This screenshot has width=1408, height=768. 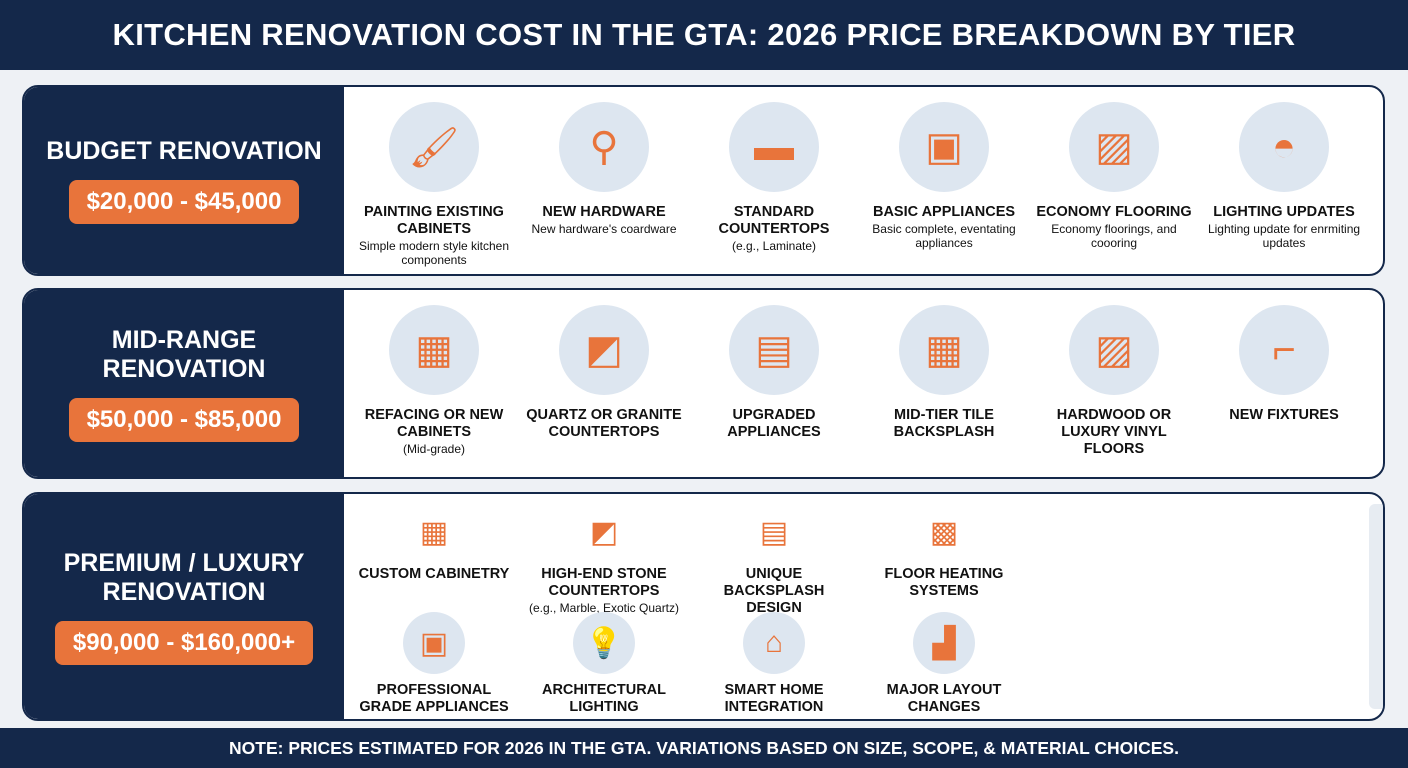 What do you see at coordinates (604, 423) in the screenshot?
I see `feature-label: QUARTZ OR GRANITE COUNTERTOPS` at bounding box center [604, 423].